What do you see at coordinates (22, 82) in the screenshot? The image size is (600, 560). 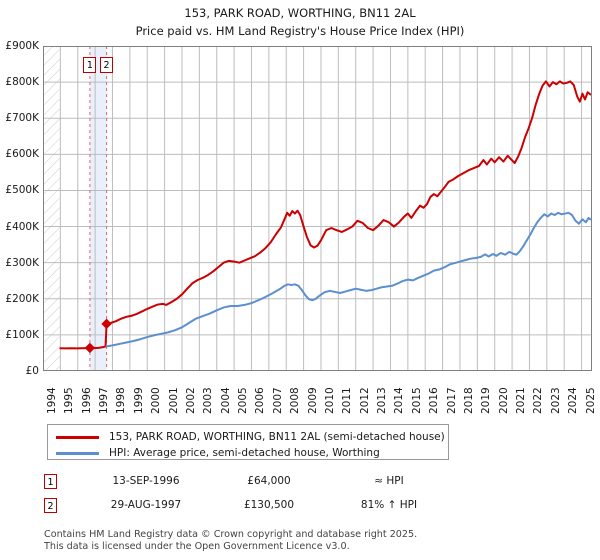 I see `y-tick-label: £800K` at bounding box center [22, 82].